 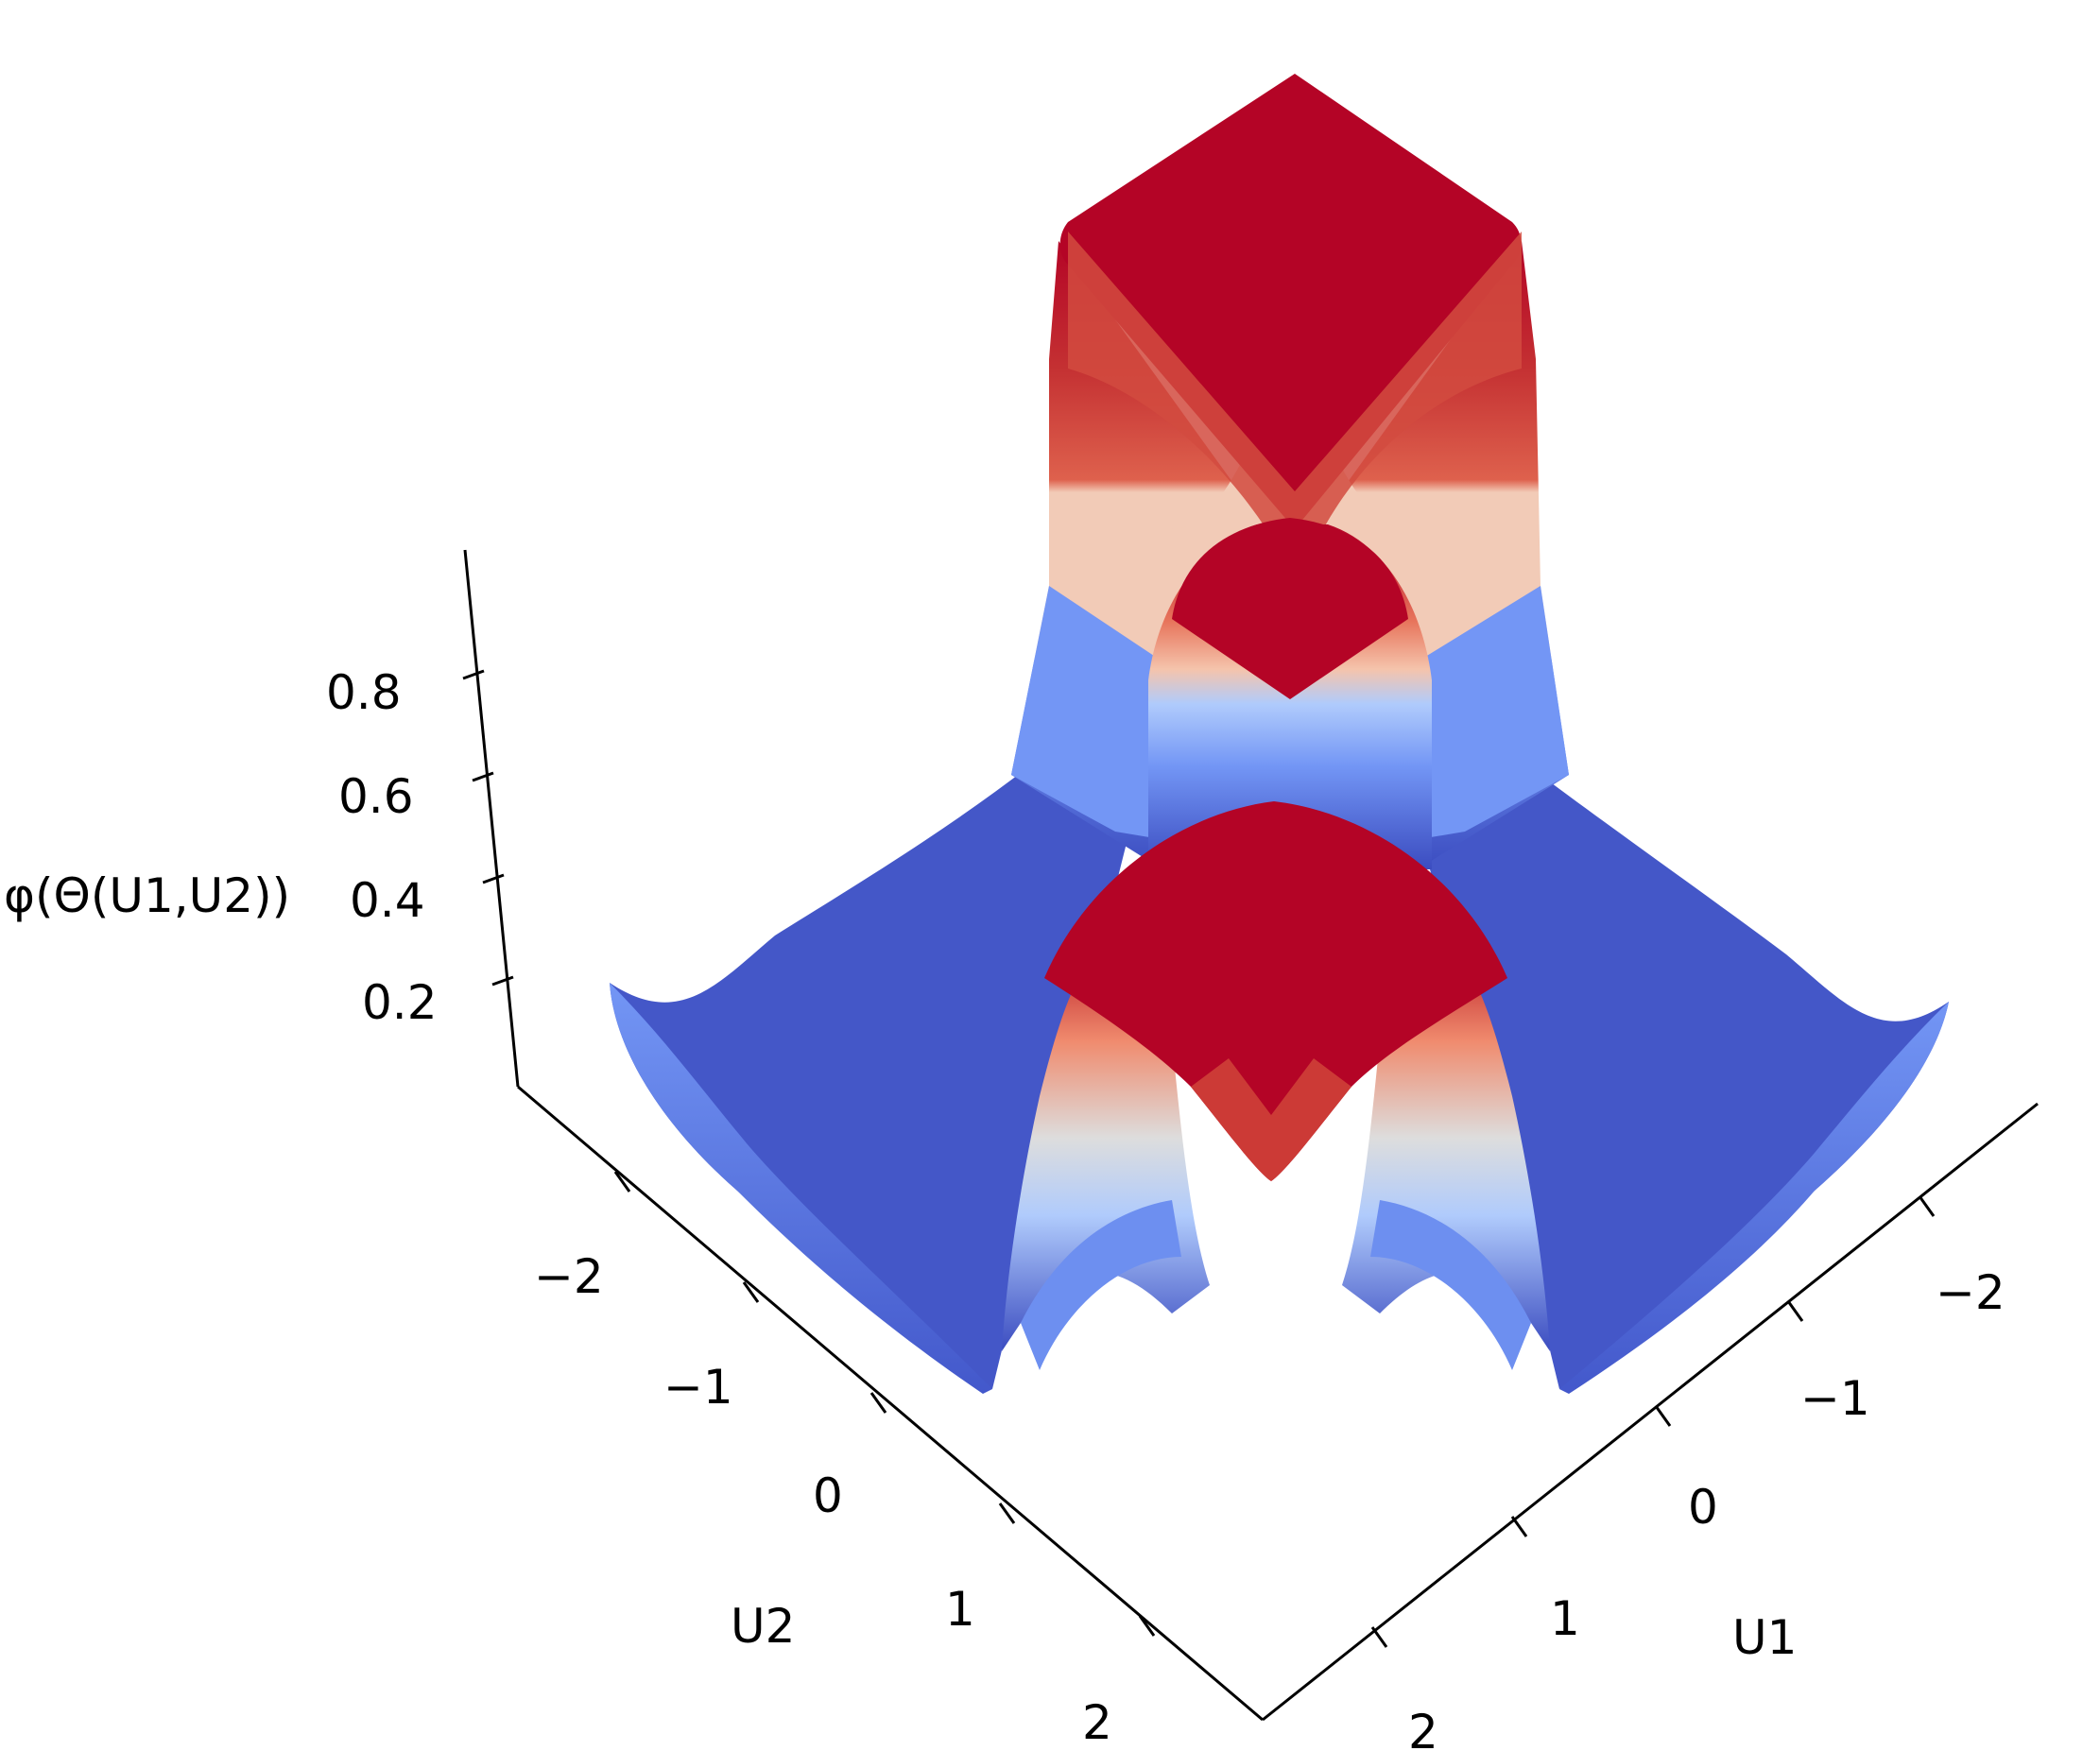 I want to click on z-axis: 0.8 0.6 0.4 0.2 φ(Θ(U1,U2)), so click(x=262, y=818).